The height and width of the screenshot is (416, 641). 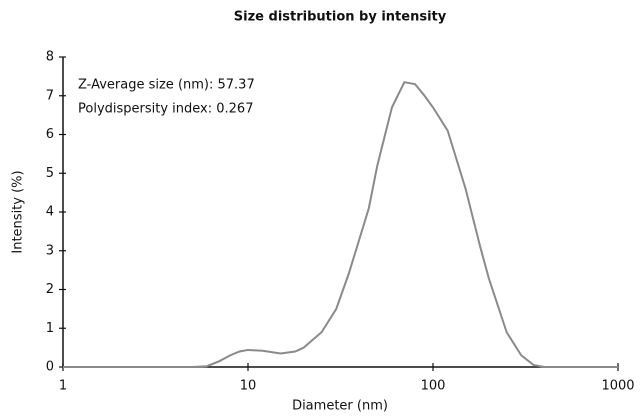 I want to click on y-tick-label: 4, so click(x=50, y=212).